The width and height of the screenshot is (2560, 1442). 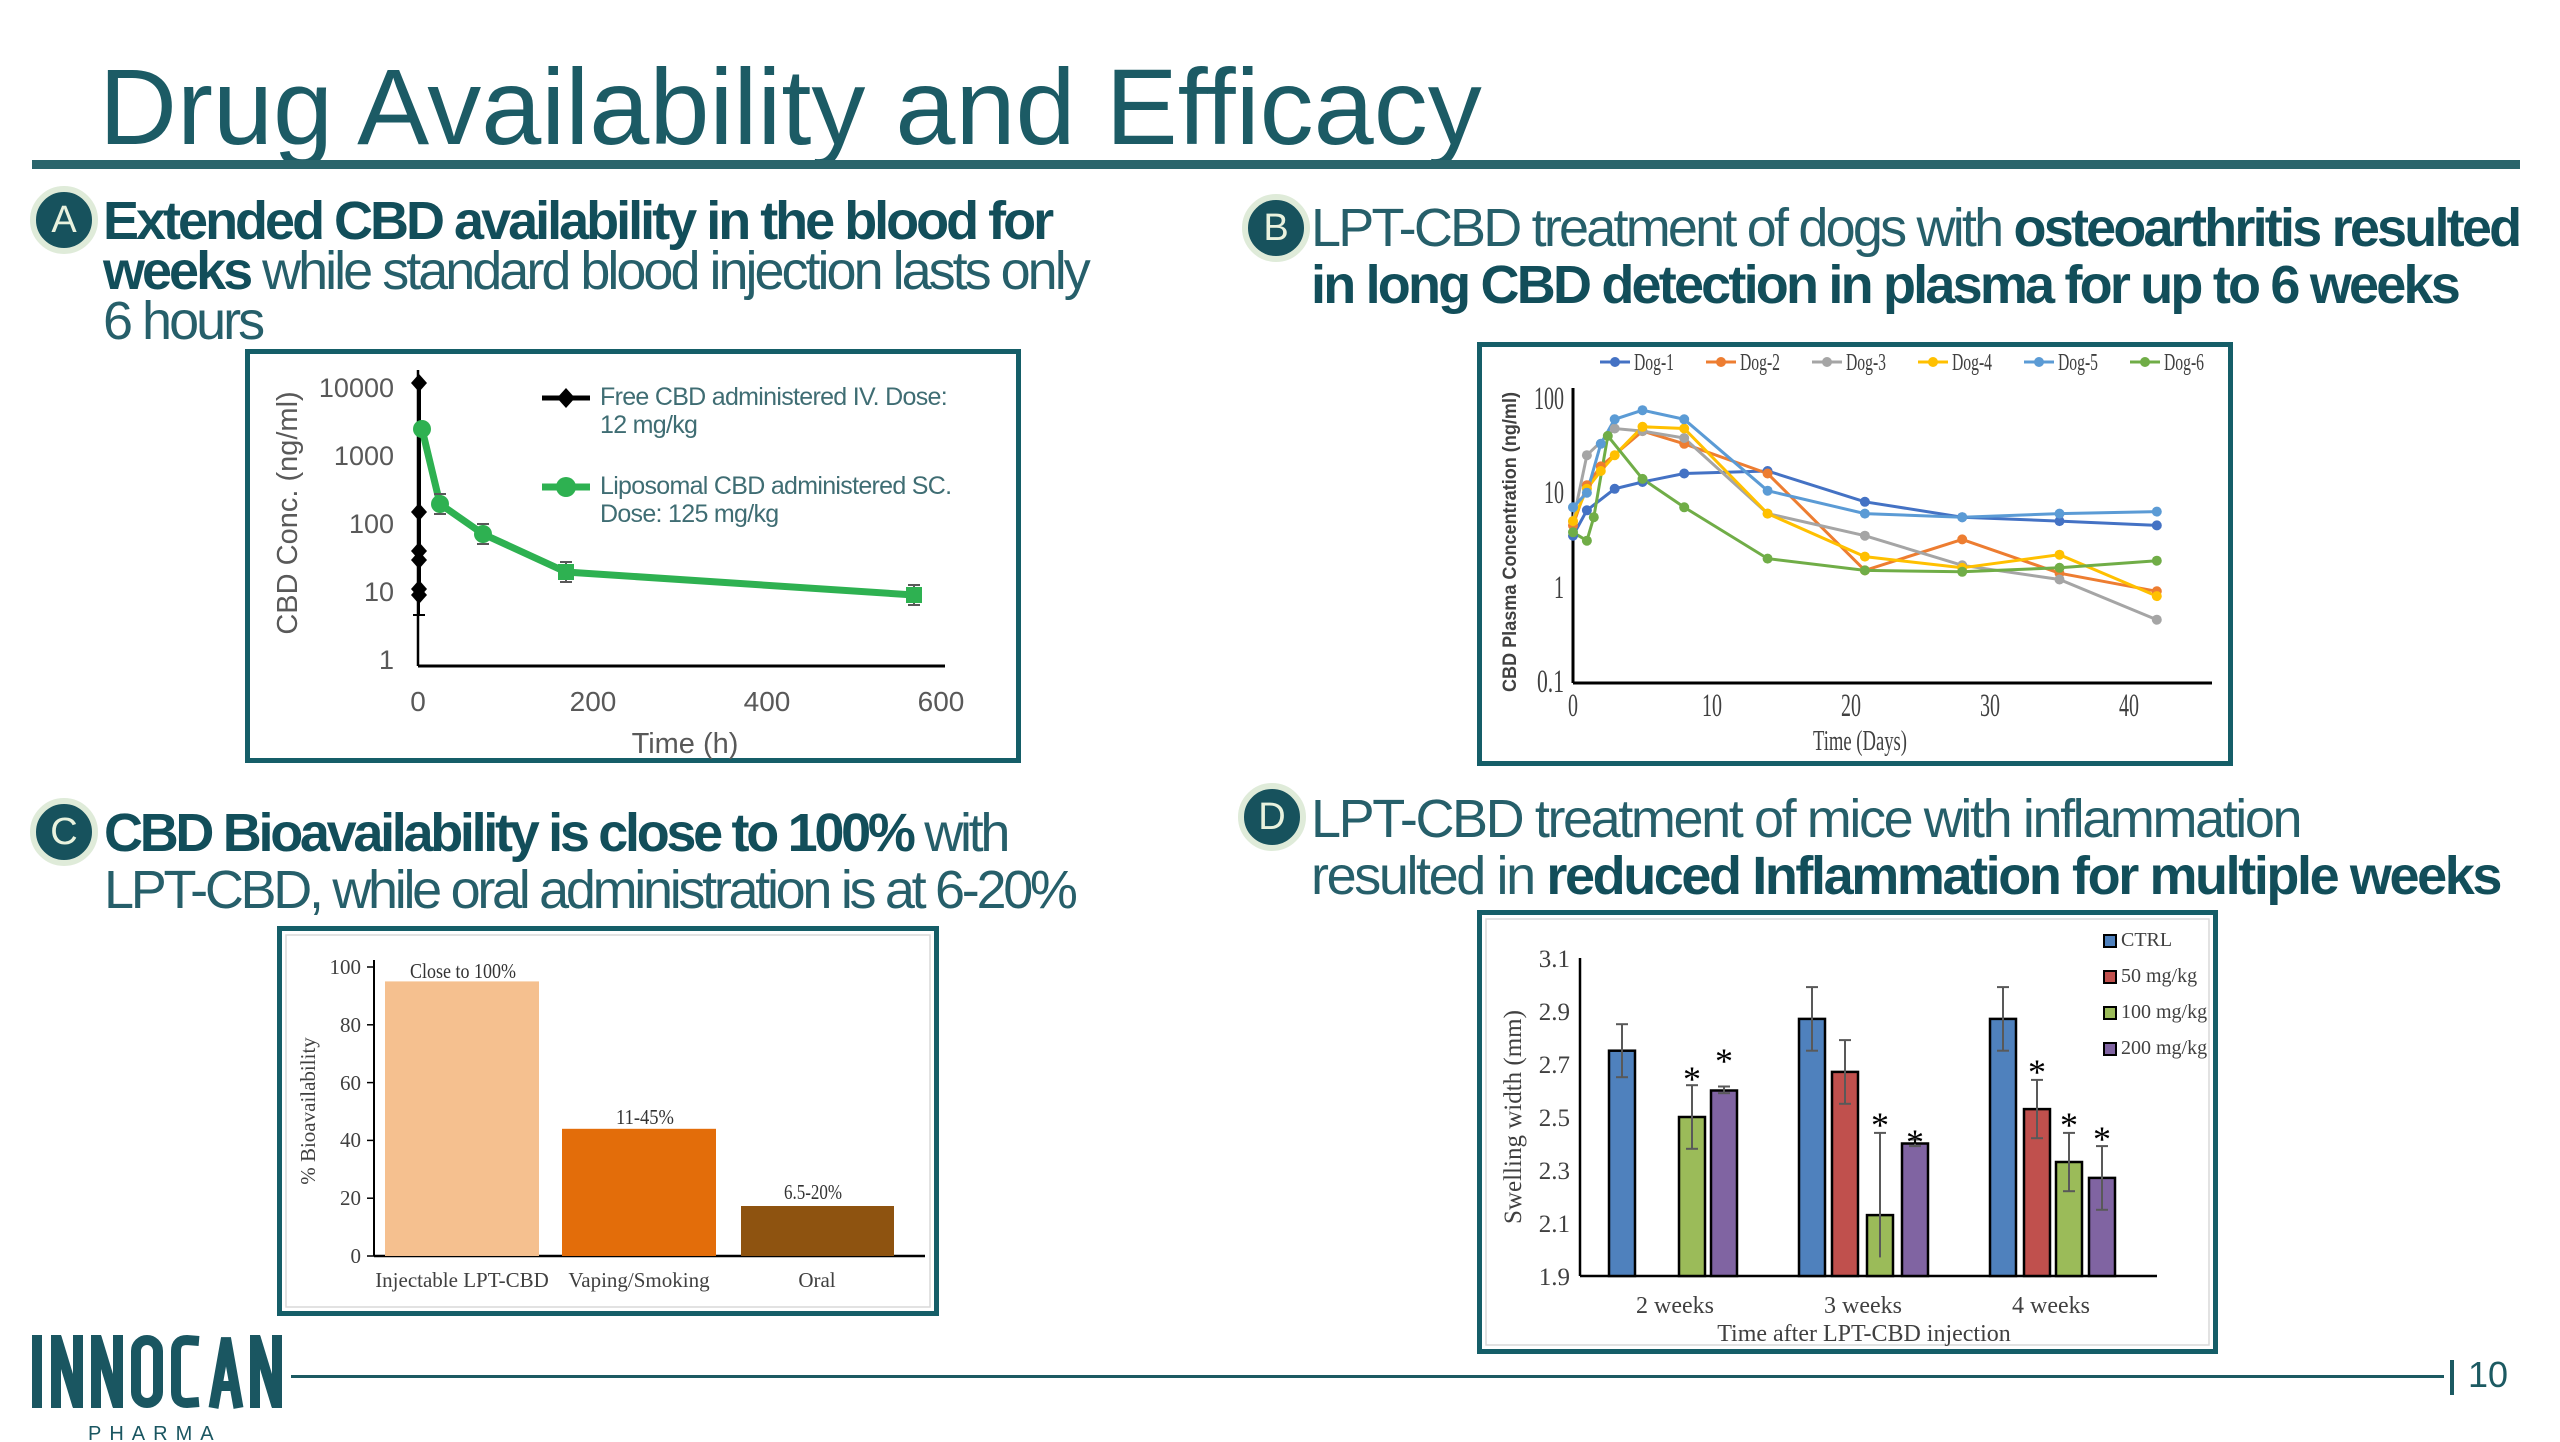 What do you see at coordinates (1860, 741) in the screenshot?
I see `svg-text: Time (Days)` at bounding box center [1860, 741].